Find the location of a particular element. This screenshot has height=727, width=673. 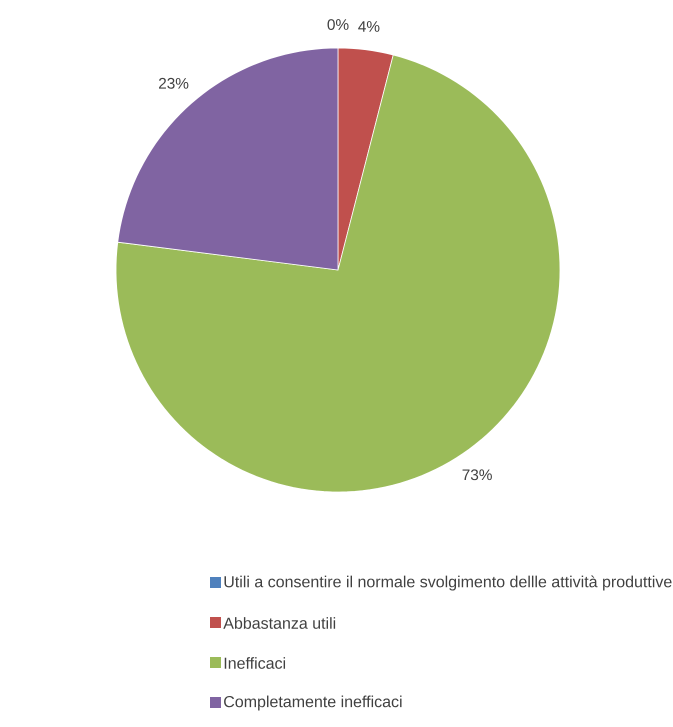

data-label: 23% is located at coordinates (173, 83).